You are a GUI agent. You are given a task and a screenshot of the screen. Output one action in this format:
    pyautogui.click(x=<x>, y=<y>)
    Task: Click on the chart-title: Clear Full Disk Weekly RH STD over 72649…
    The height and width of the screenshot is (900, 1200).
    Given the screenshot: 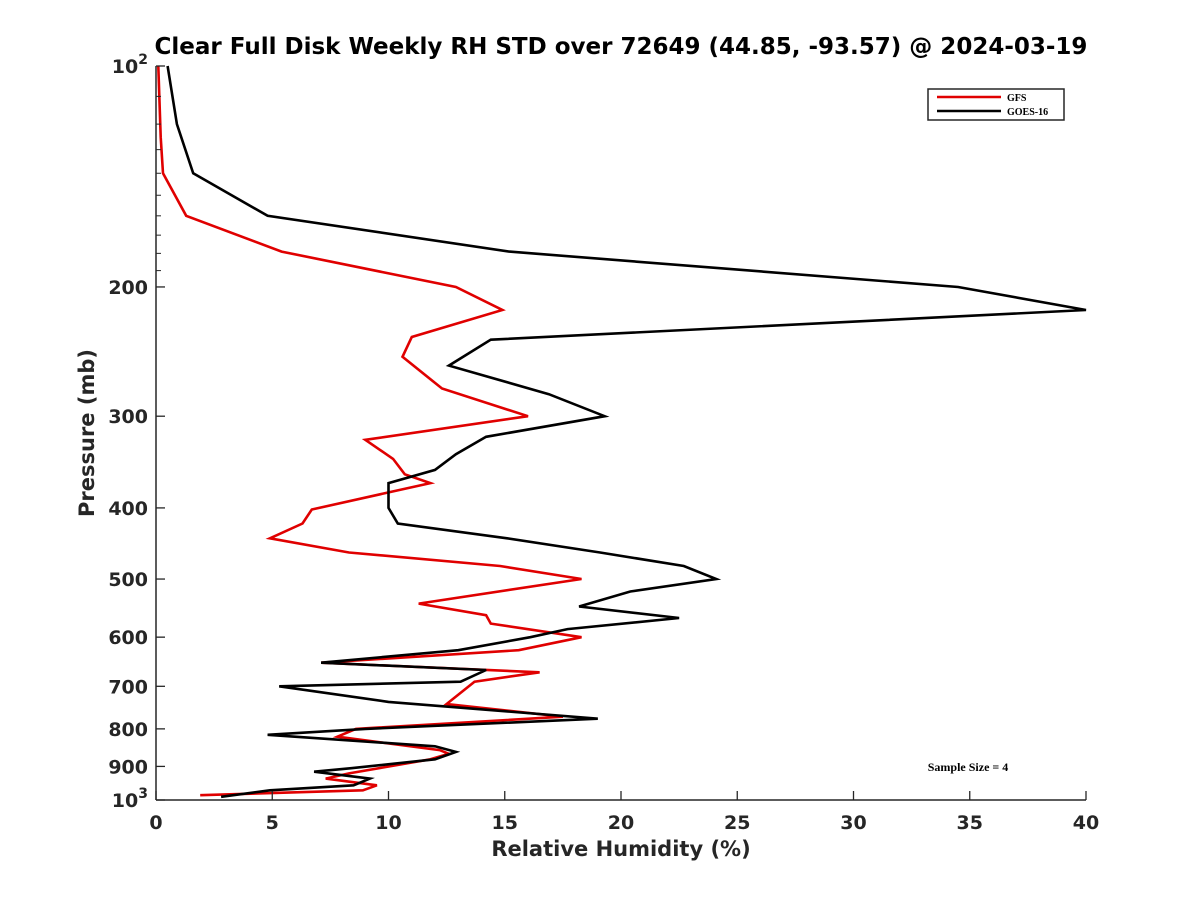 What is the action you would take?
    pyautogui.click(x=621, y=47)
    